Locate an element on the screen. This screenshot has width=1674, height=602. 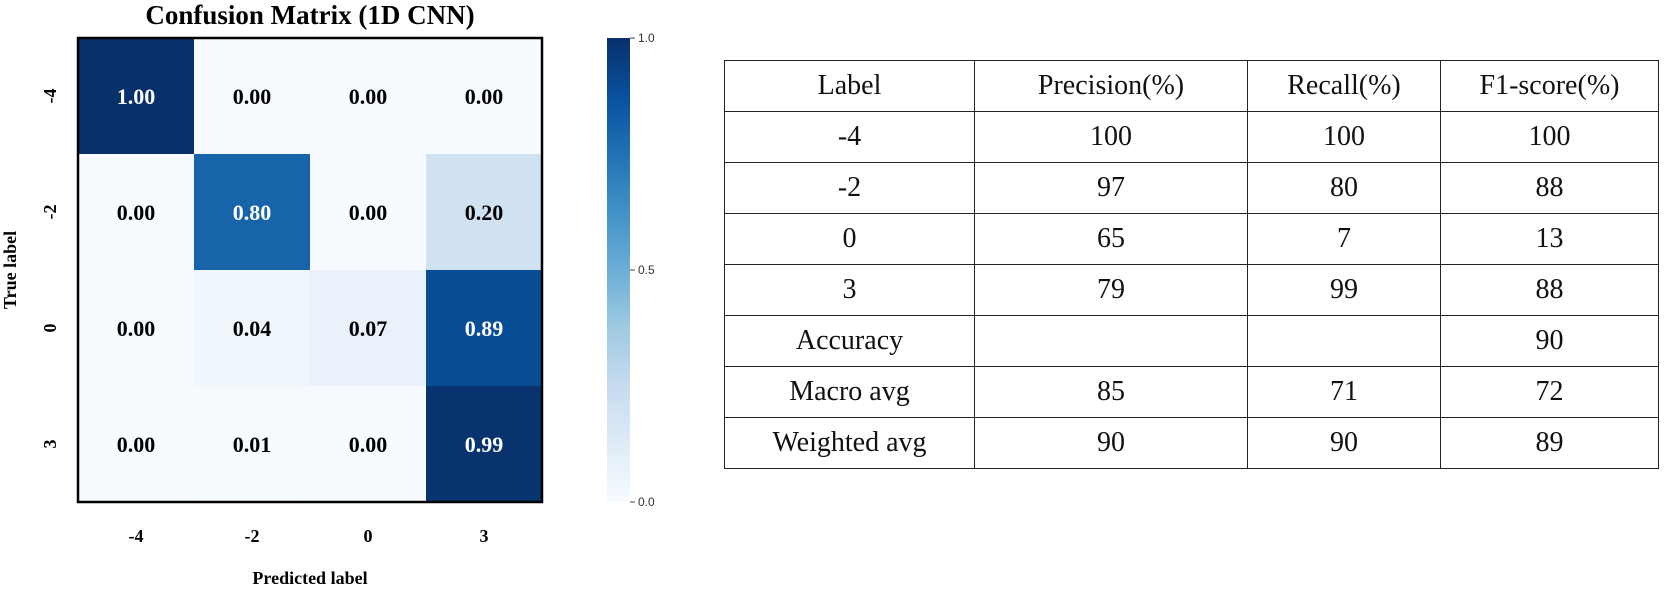
x-tick-label: -2 is located at coordinates (252, 536).